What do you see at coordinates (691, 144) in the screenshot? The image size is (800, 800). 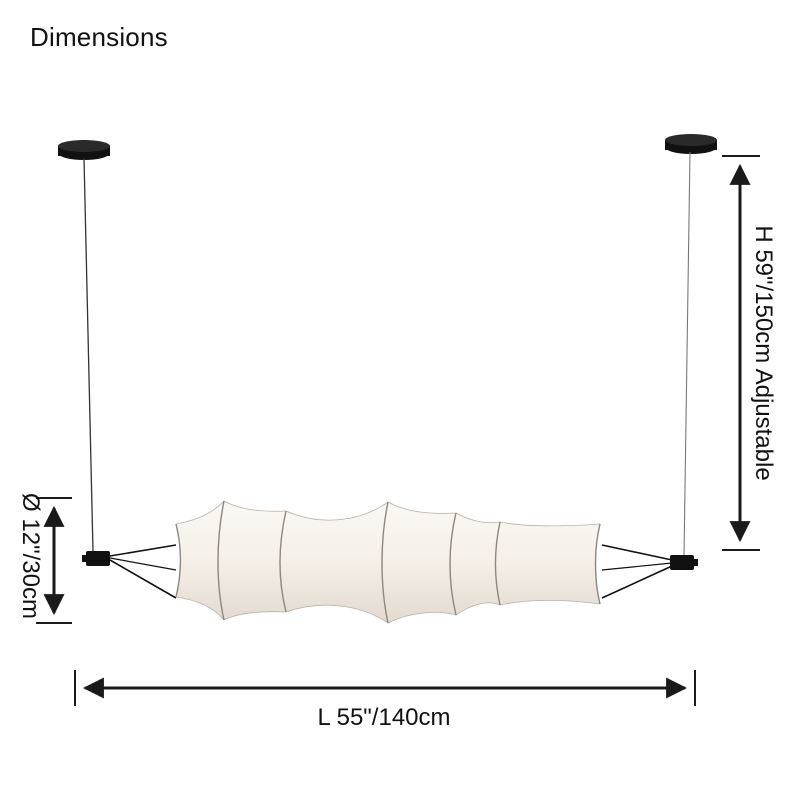 I see `right-ceiling-canopy` at bounding box center [691, 144].